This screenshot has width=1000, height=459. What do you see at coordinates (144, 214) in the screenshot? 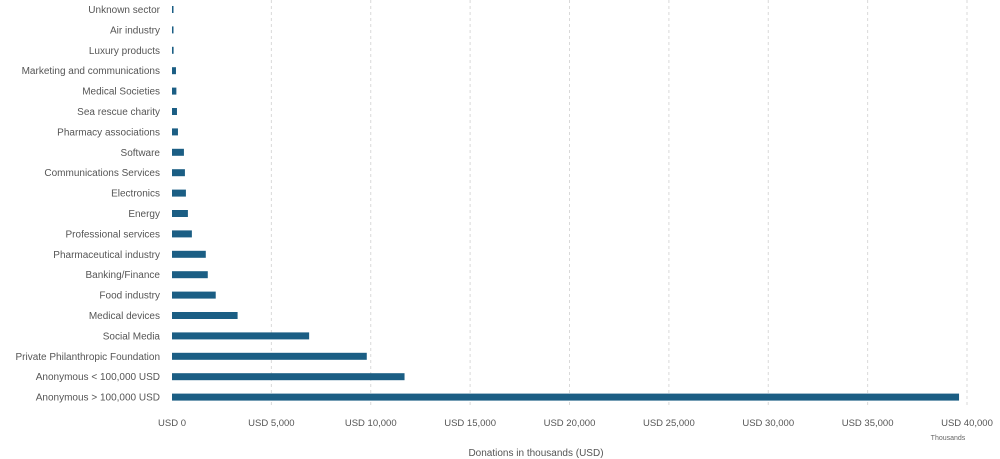
I see `category-label: Energy` at bounding box center [144, 214].